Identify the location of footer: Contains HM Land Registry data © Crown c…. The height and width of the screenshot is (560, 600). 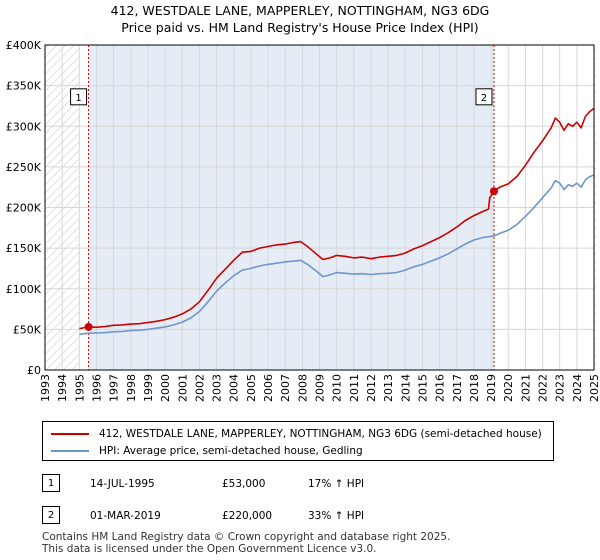
(246, 543).